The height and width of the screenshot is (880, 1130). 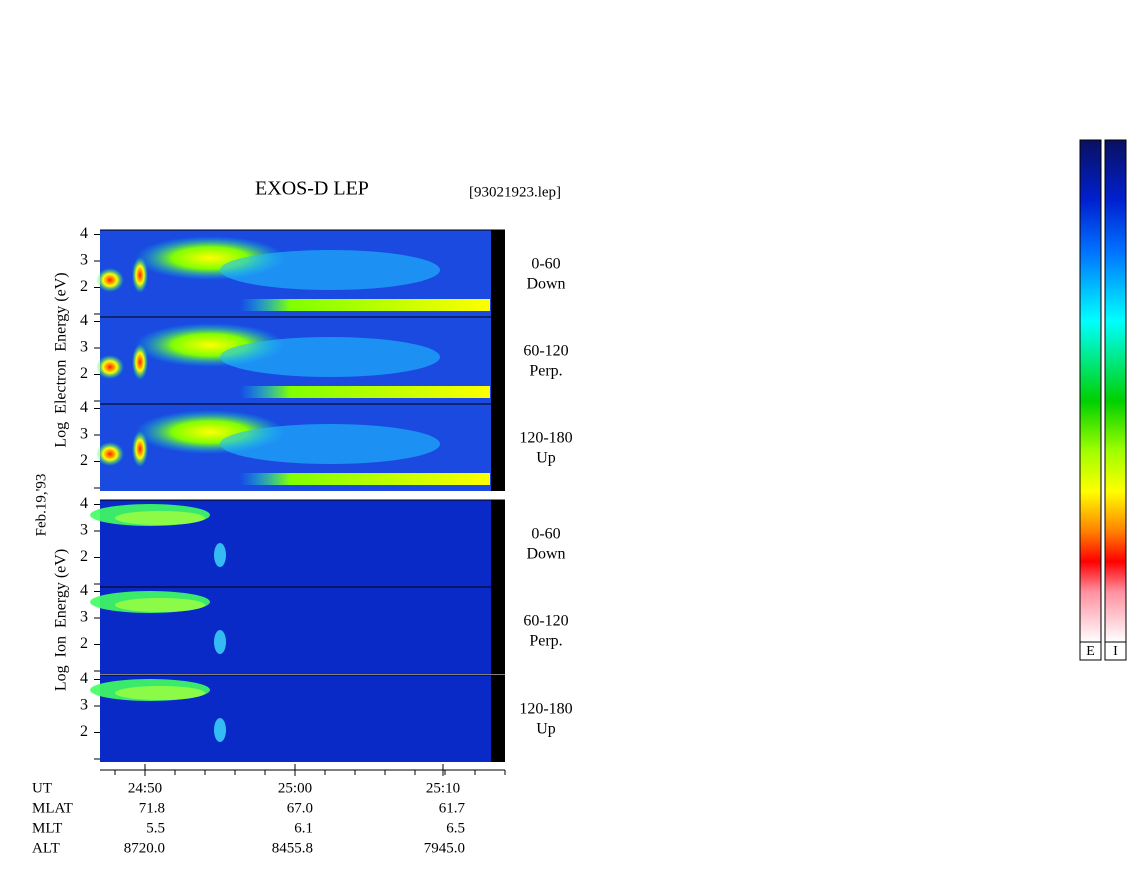 I want to click on colorbar-label: E, so click(x=1090, y=651).